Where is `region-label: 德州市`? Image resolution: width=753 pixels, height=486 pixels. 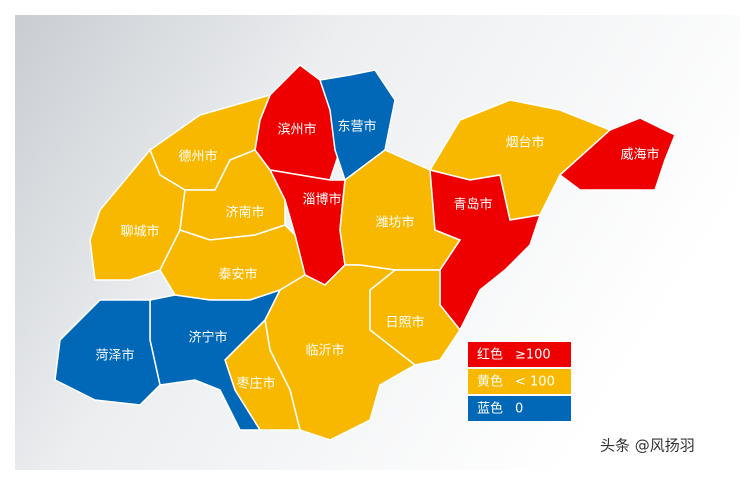
region-label: 德州市 is located at coordinates (197, 157).